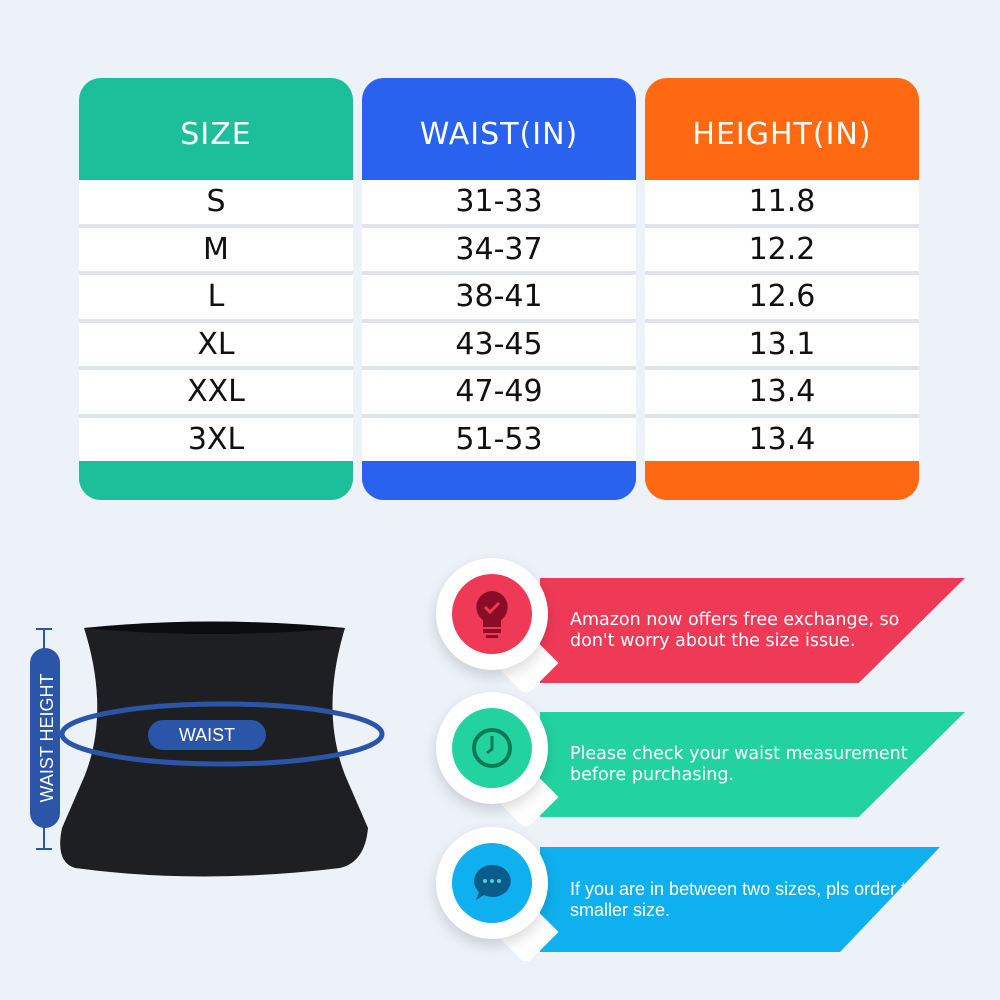  I want to click on table-cell: 47-49, so click(499, 392).